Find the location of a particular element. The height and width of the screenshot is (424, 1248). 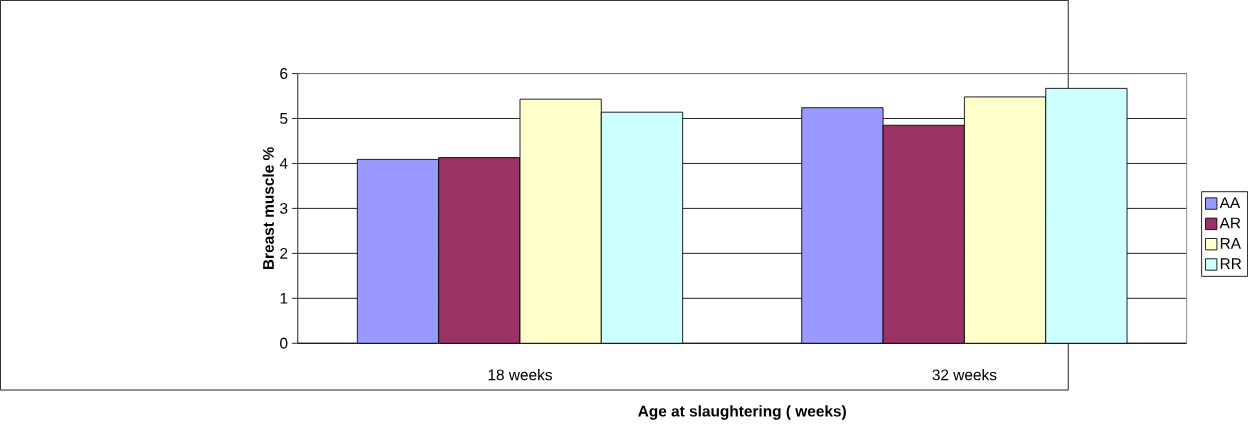

y-tick-label: 4 is located at coordinates (283, 163).